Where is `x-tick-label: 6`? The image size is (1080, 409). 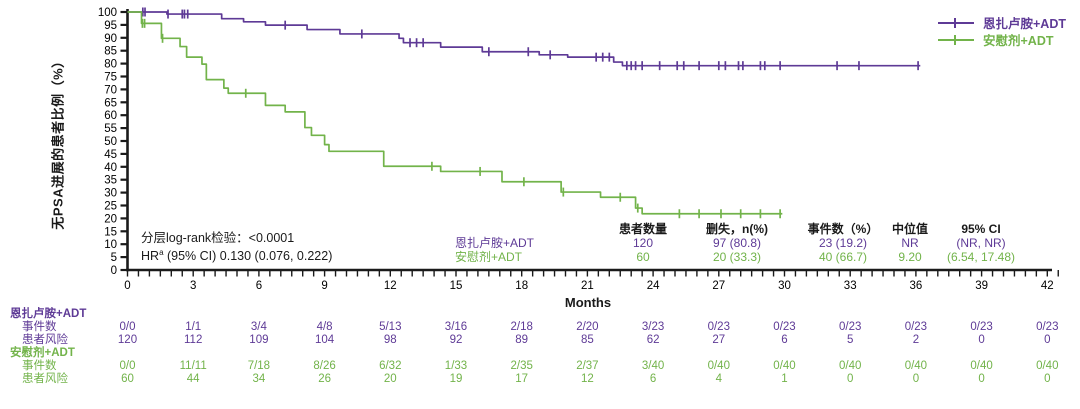
x-tick-label: 6 is located at coordinates (259, 286).